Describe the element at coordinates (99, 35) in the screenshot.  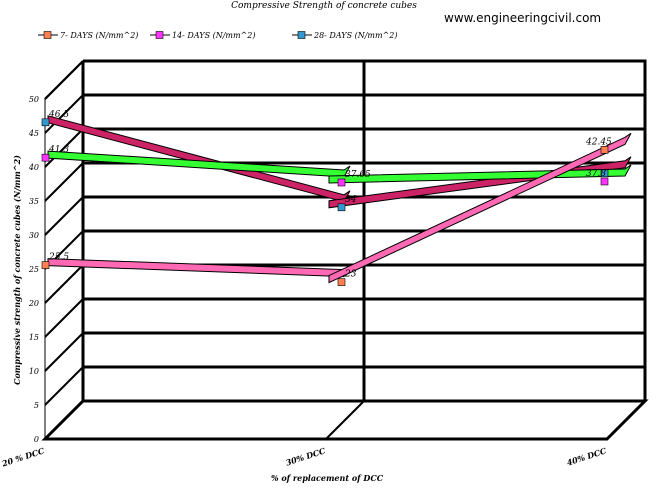
I see `legend-label: 7- DAYS (N/mm^2)` at that location.